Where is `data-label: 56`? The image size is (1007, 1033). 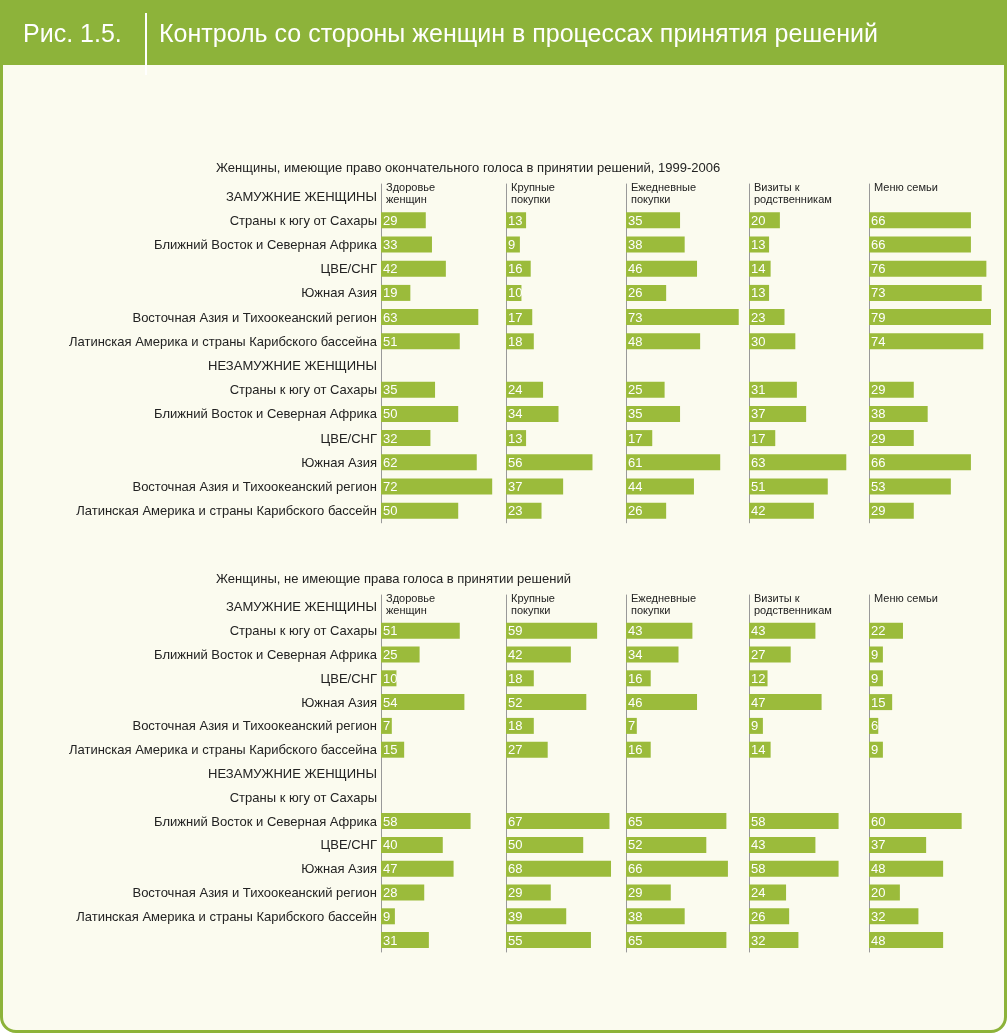 data-label: 56 is located at coordinates (515, 462).